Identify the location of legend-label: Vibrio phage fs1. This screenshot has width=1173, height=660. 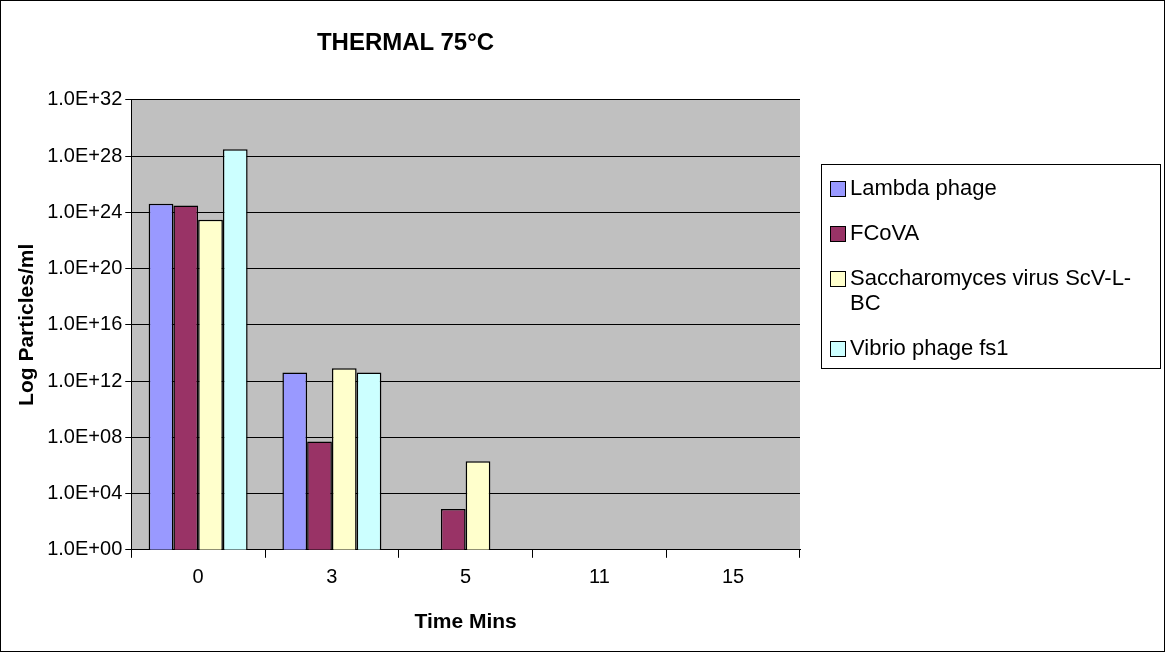
(929, 347).